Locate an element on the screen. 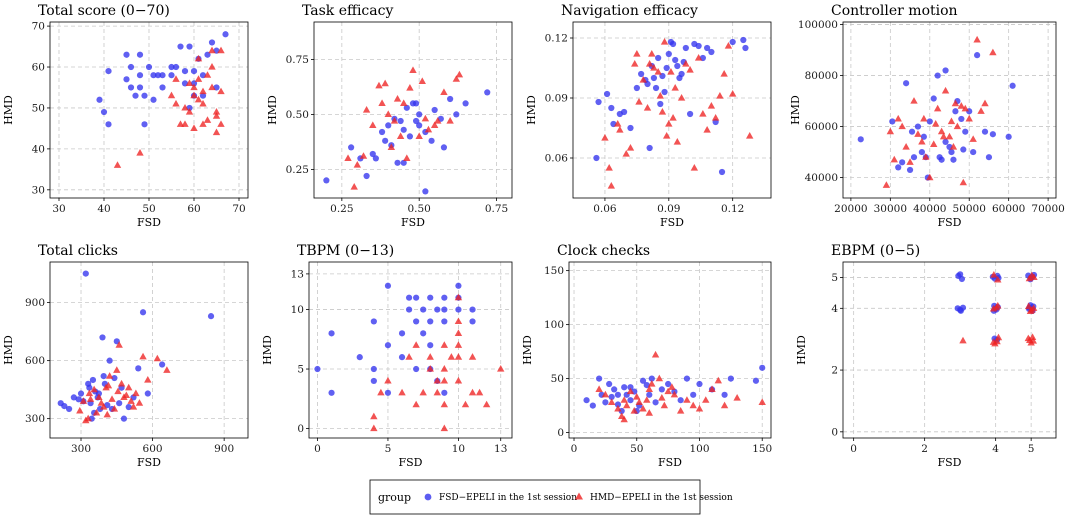  y-tick-label: 5 is located at coordinates (834, 278).